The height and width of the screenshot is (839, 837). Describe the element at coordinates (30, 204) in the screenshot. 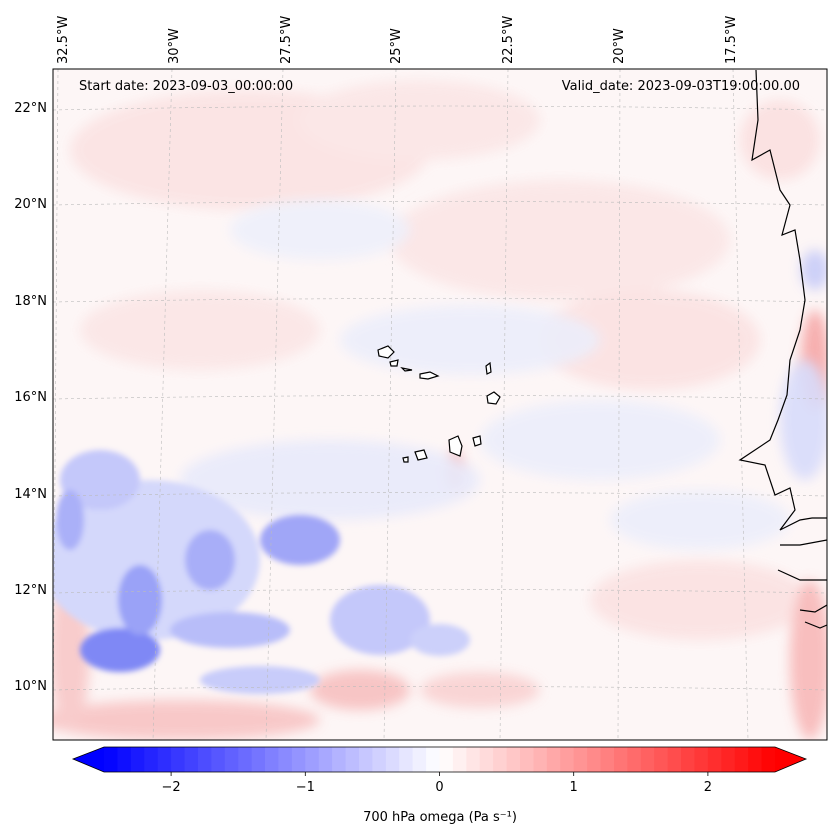

I see `lat-label: 20°N` at that location.